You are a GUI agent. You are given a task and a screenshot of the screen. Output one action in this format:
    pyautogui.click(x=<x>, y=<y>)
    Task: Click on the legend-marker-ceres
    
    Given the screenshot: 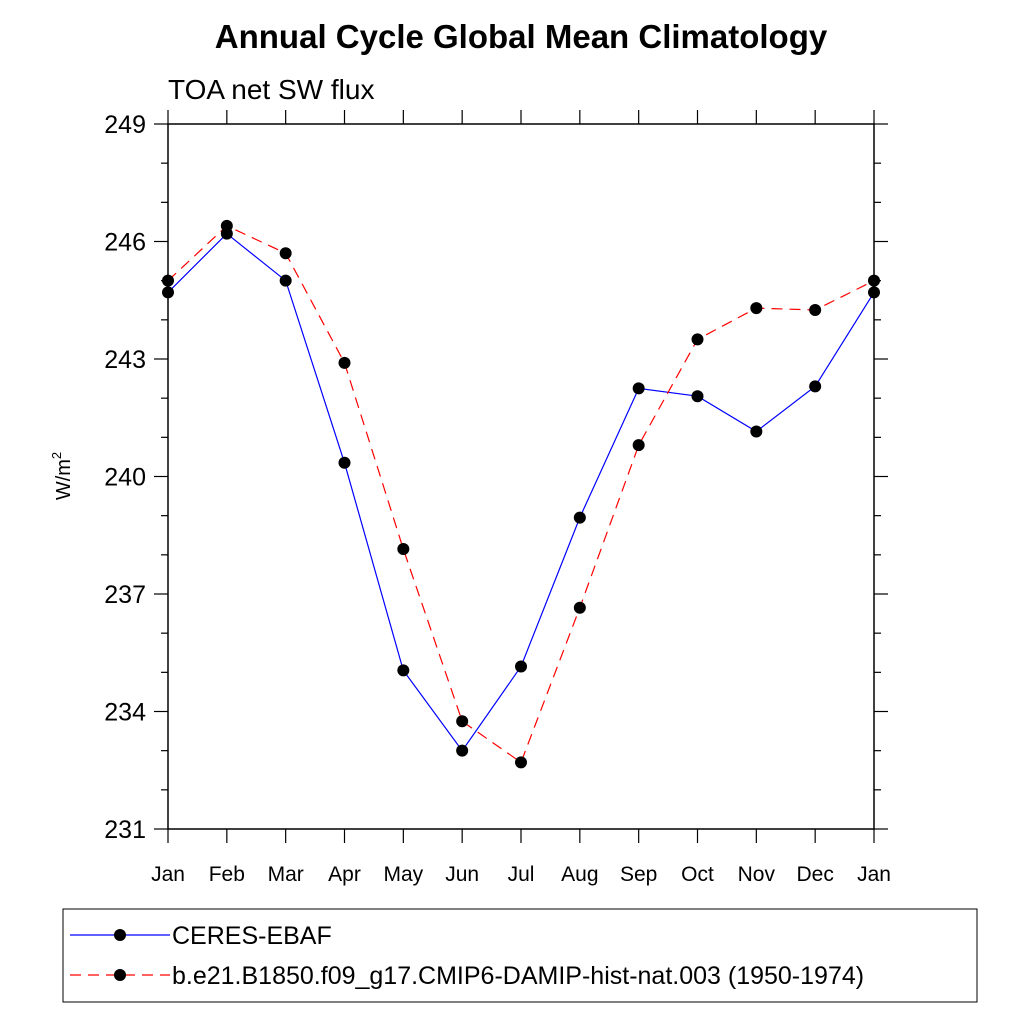 What is the action you would take?
    pyautogui.click(x=120, y=935)
    